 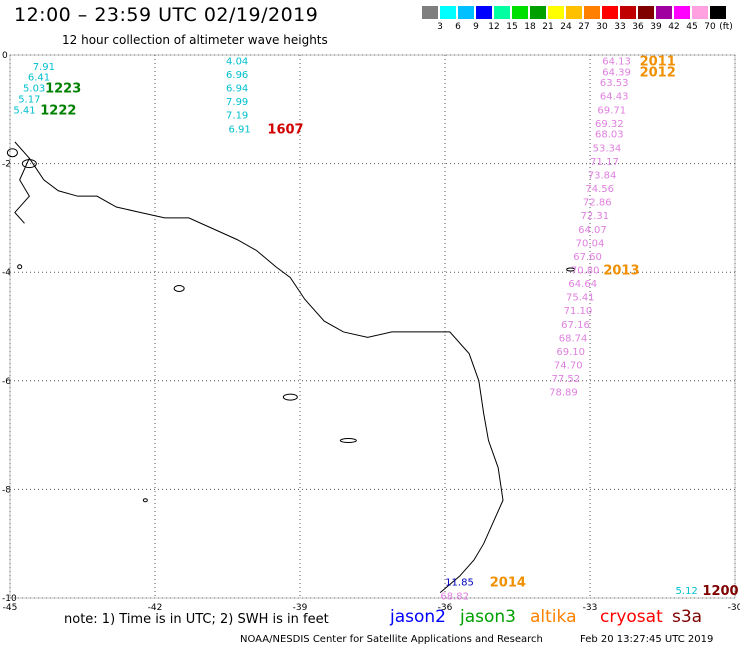 What do you see at coordinates (580, 298) in the screenshot?
I see `wave-height-label: 75.41` at bounding box center [580, 298].